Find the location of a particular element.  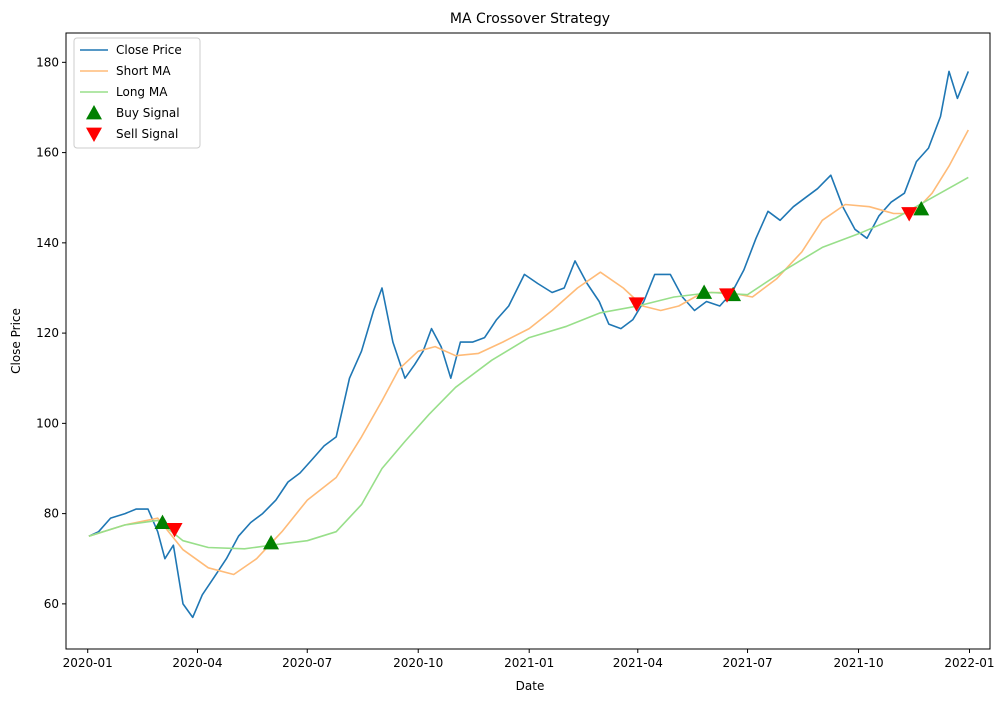

legend-entry-long-ma: Long MA is located at coordinates (124, 92).